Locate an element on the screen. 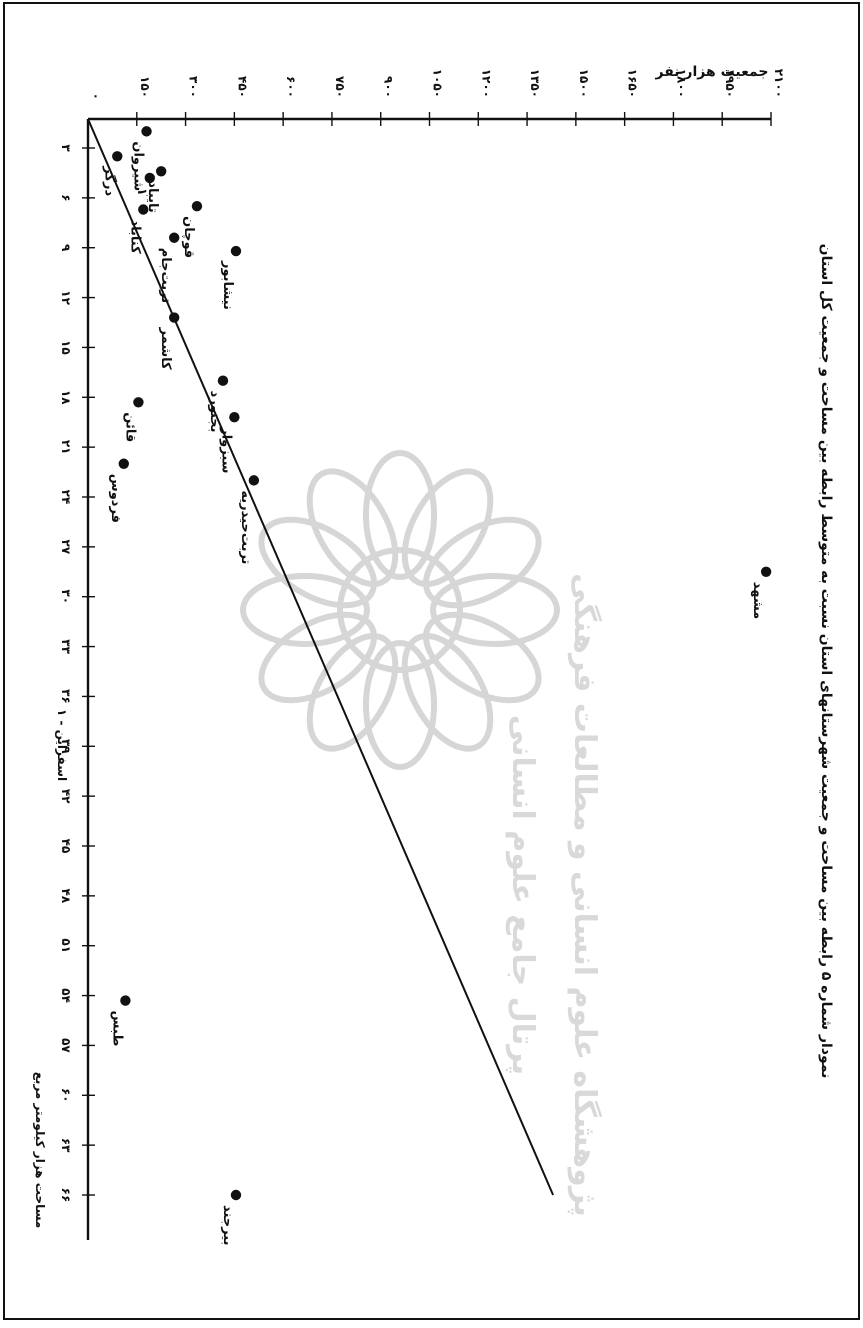  point-label-group: درگز is located at coordinates (109, 180).